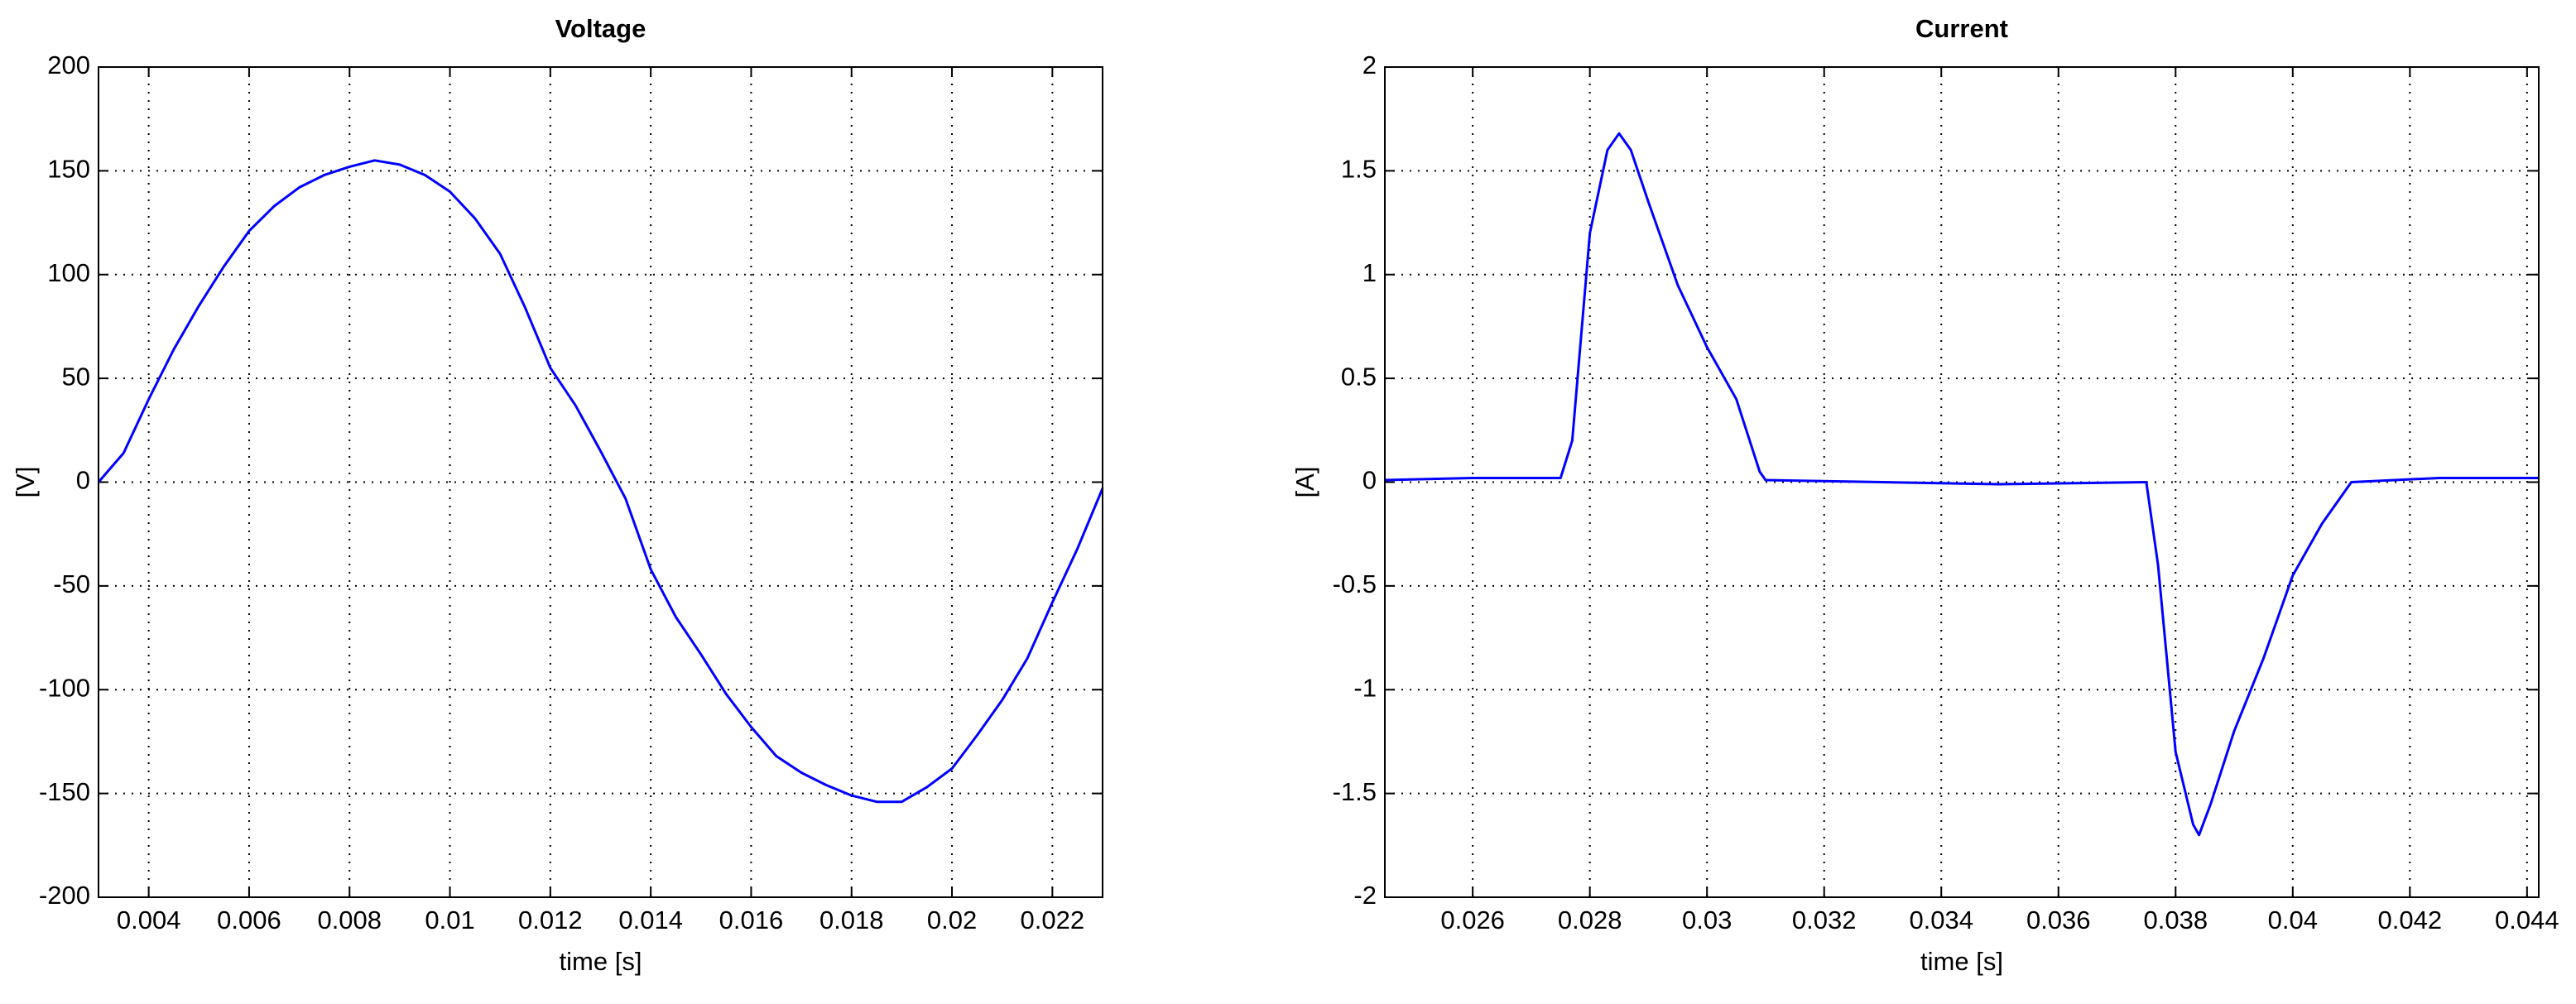 The image size is (2576, 1004). Describe the element at coordinates (1369, 272) in the screenshot. I see `y-tick-label: 1` at that location.